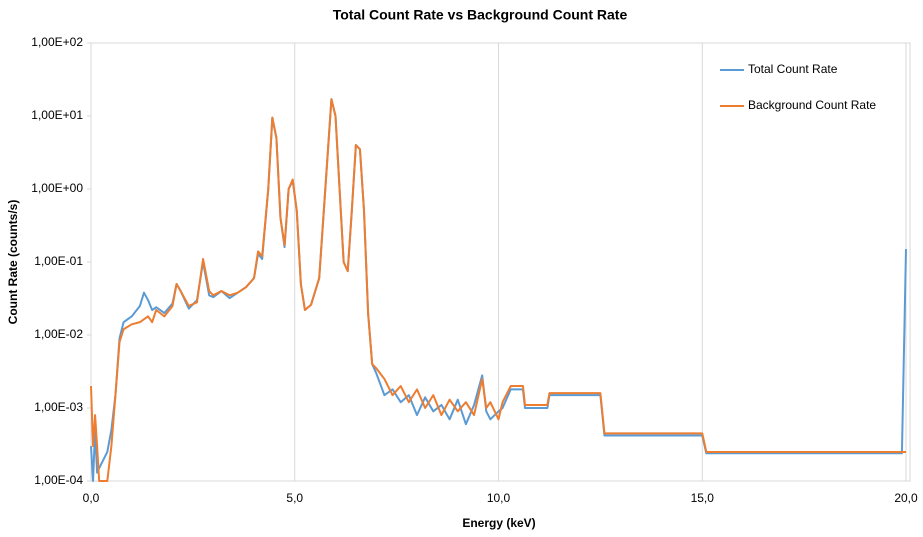 The width and height of the screenshot is (923, 537). What do you see at coordinates (58, 261) in the screenshot?
I see `y-tick-label: 1,00E-01` at bounding box center [58, 261].